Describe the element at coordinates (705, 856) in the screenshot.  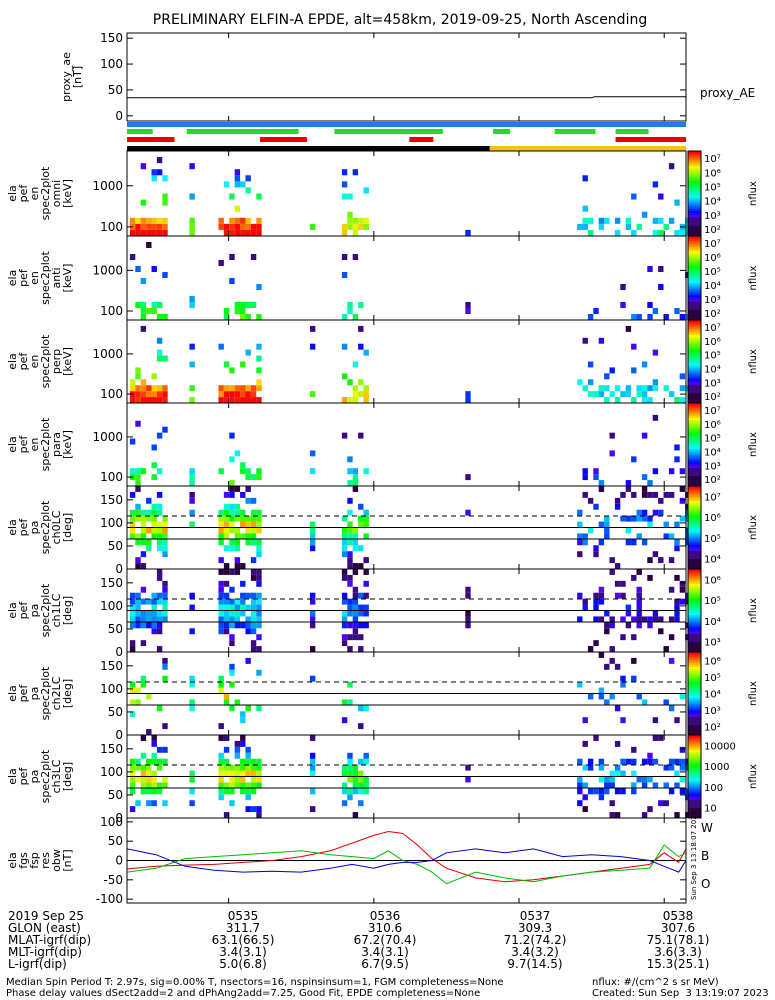
I see `series-label: B` at that location.